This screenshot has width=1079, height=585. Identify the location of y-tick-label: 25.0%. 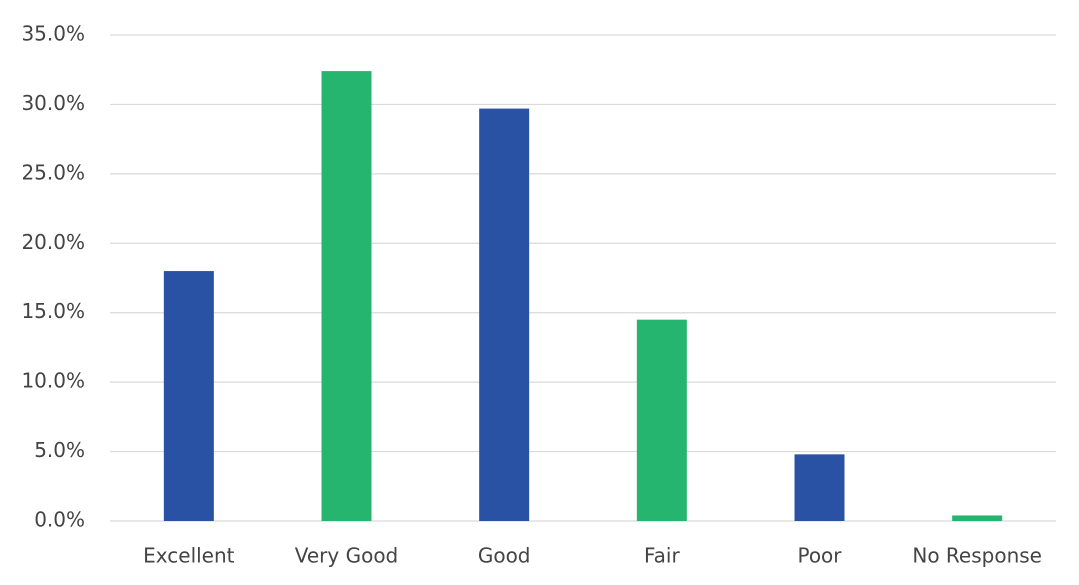
(53, 172).